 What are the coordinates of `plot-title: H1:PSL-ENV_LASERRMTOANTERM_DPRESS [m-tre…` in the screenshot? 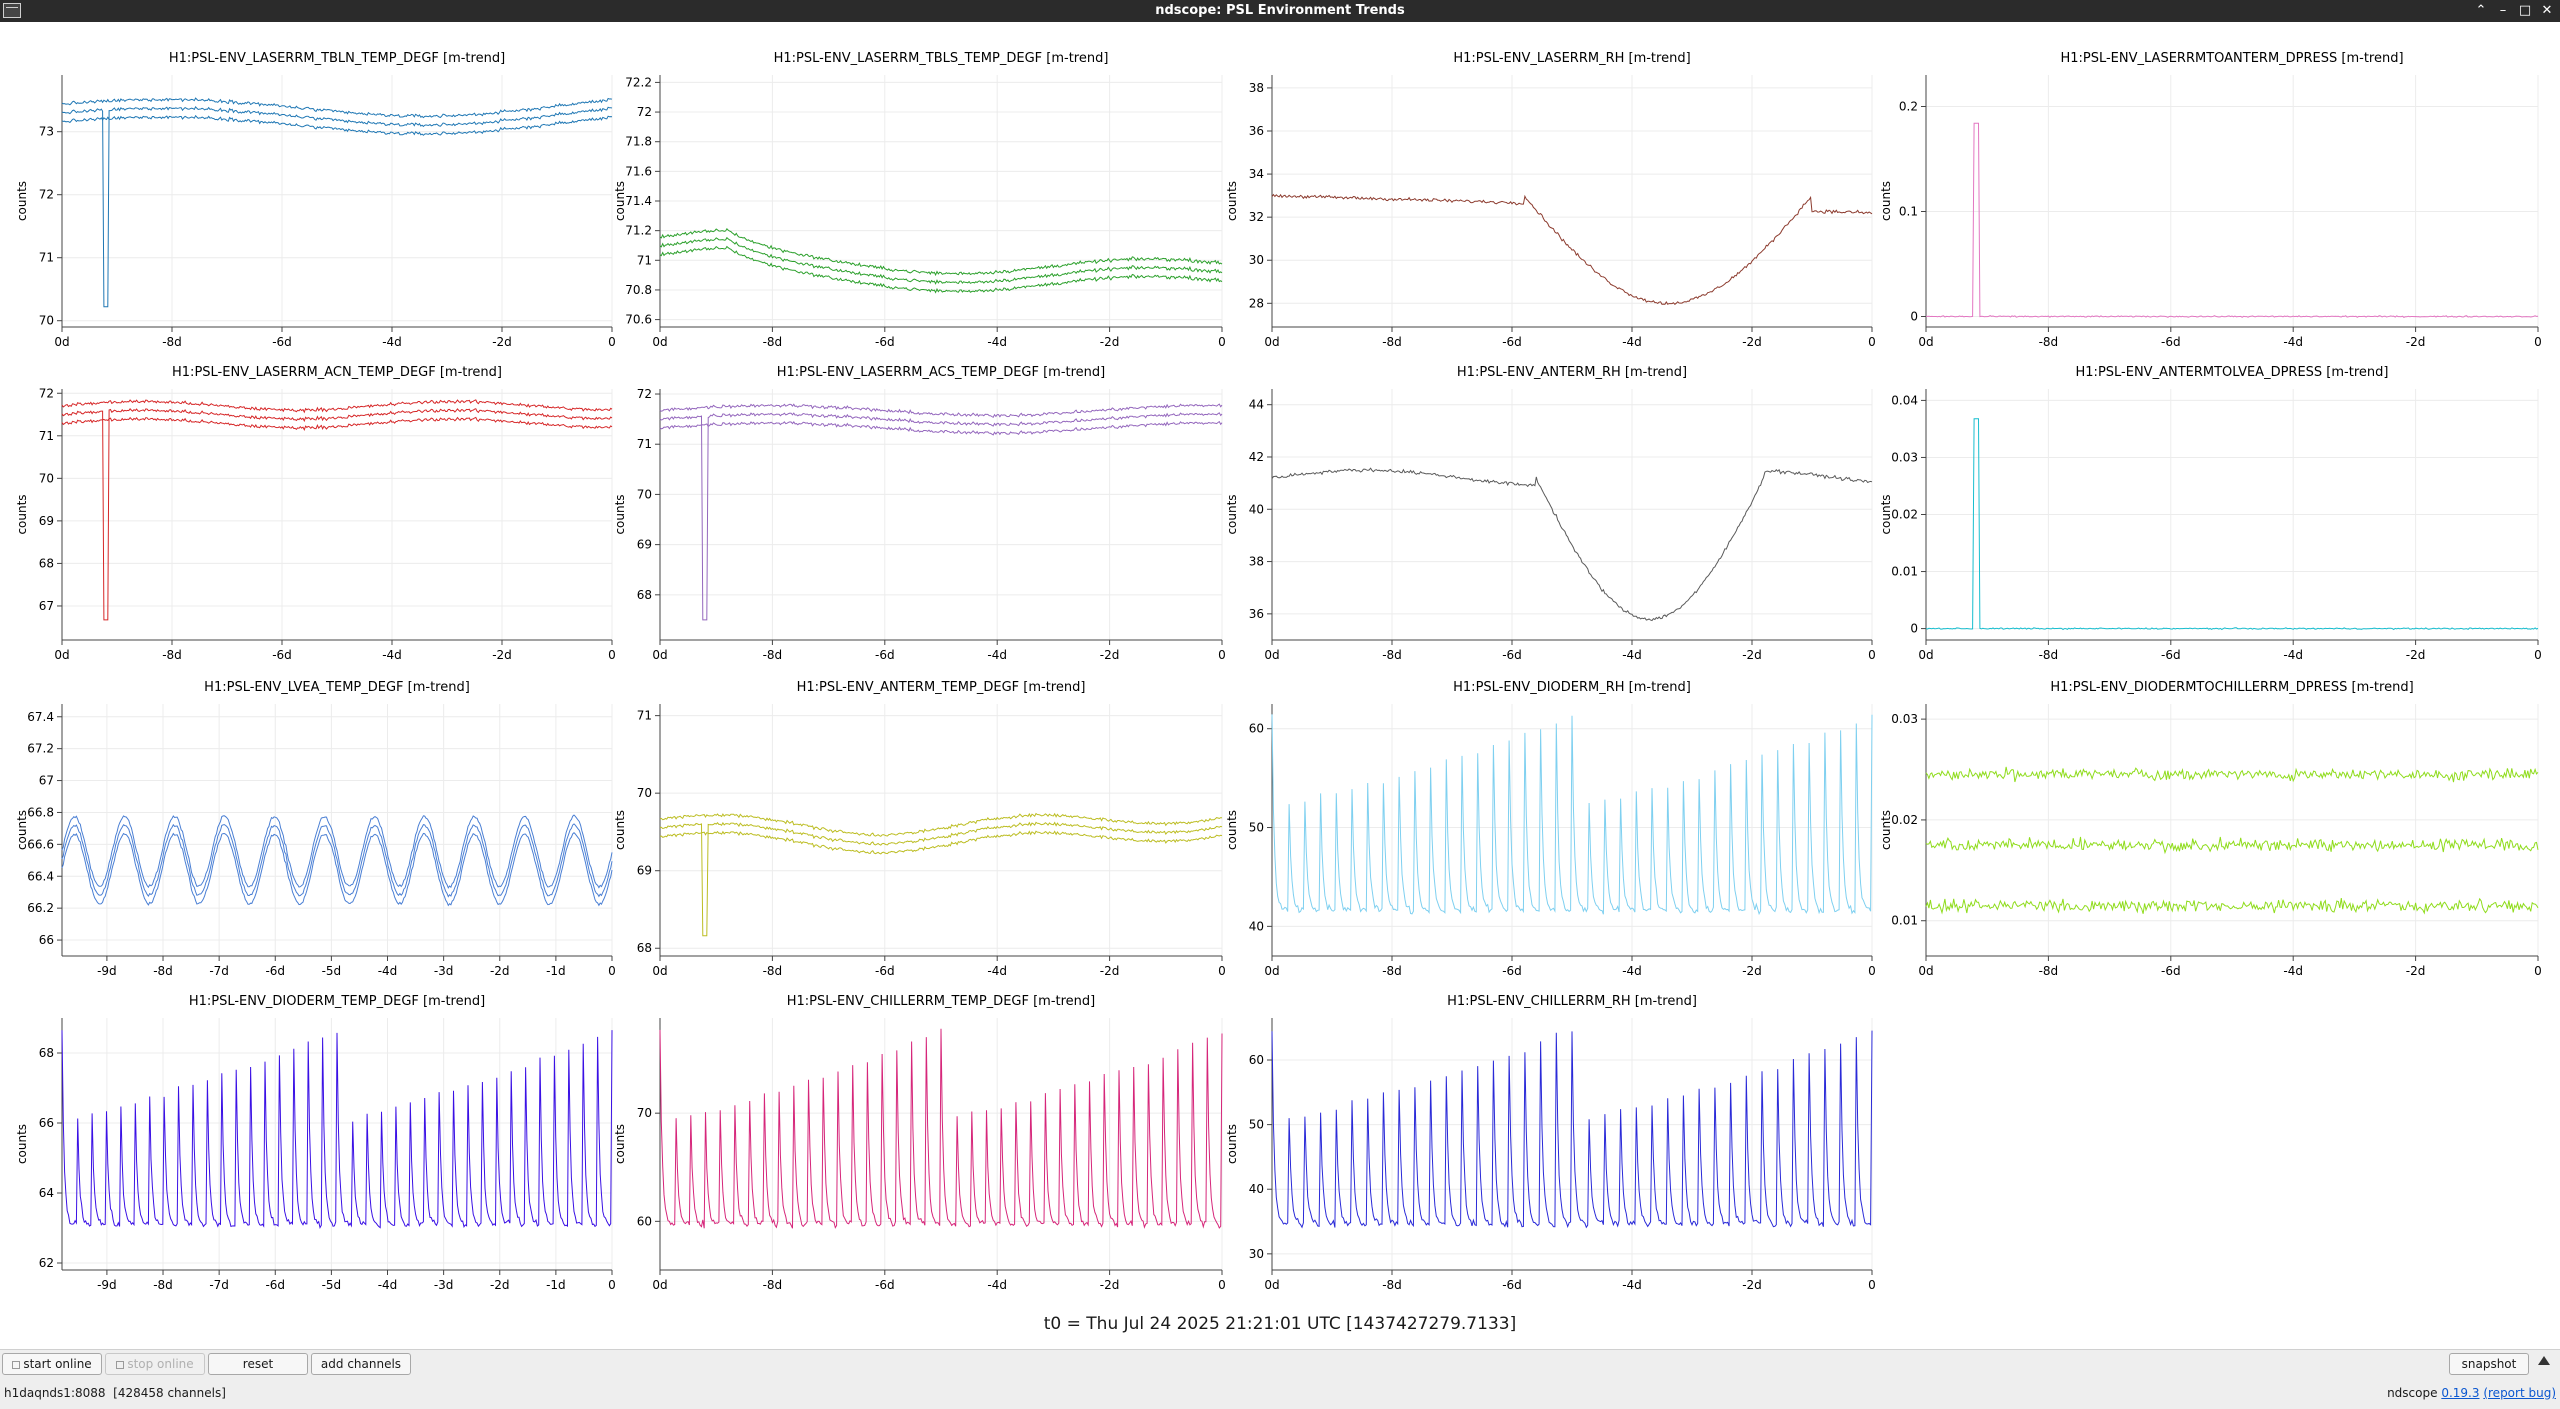 It's located at (2231, 58).